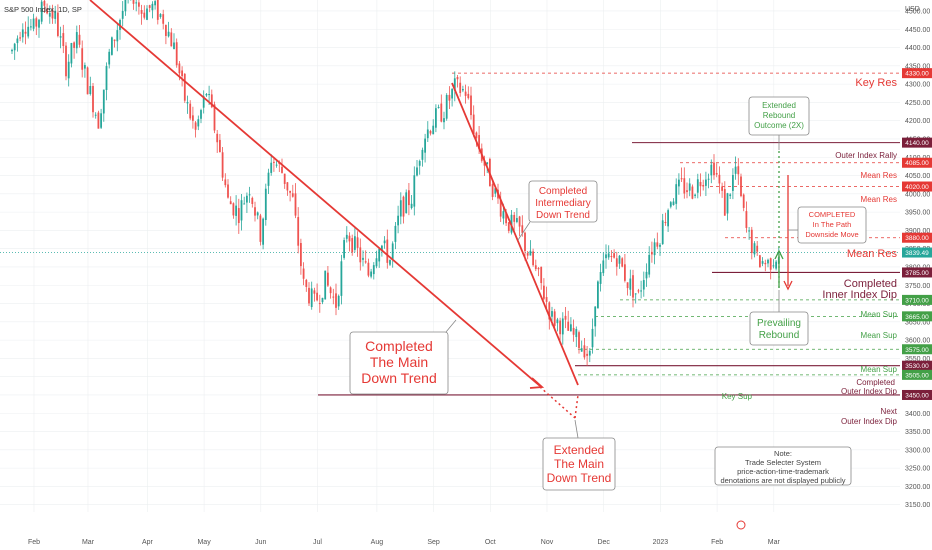 The image size is (932, 550). What do you see at coordinates (917, 143) in the screenshot?
I see `price-tag-label: 4140.00` at bounding box center [917, 143].